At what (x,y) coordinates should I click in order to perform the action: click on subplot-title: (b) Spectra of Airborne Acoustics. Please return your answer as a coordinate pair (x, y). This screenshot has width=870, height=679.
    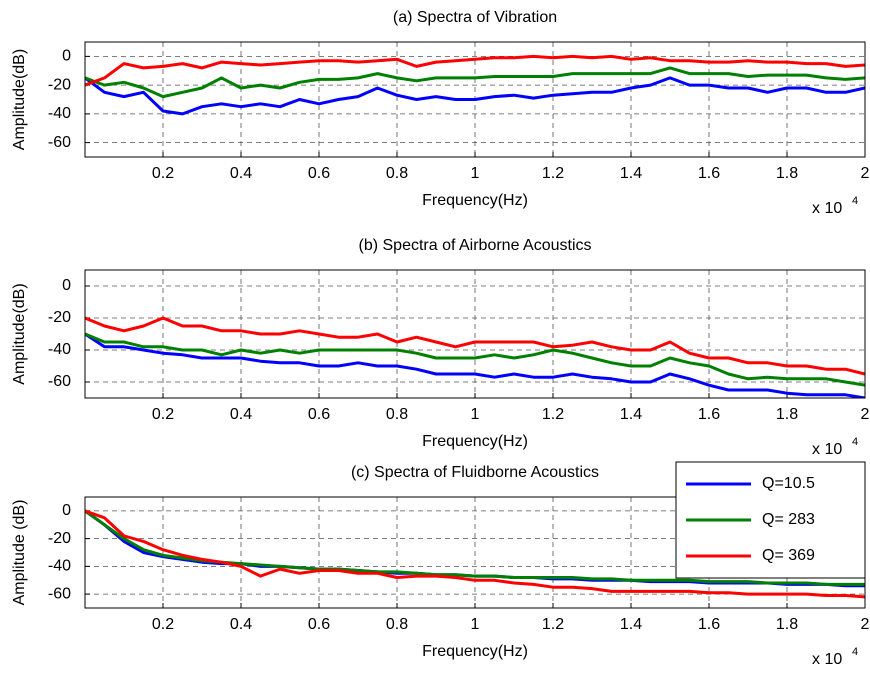
    Looking at the image, I should click on (475, 245).